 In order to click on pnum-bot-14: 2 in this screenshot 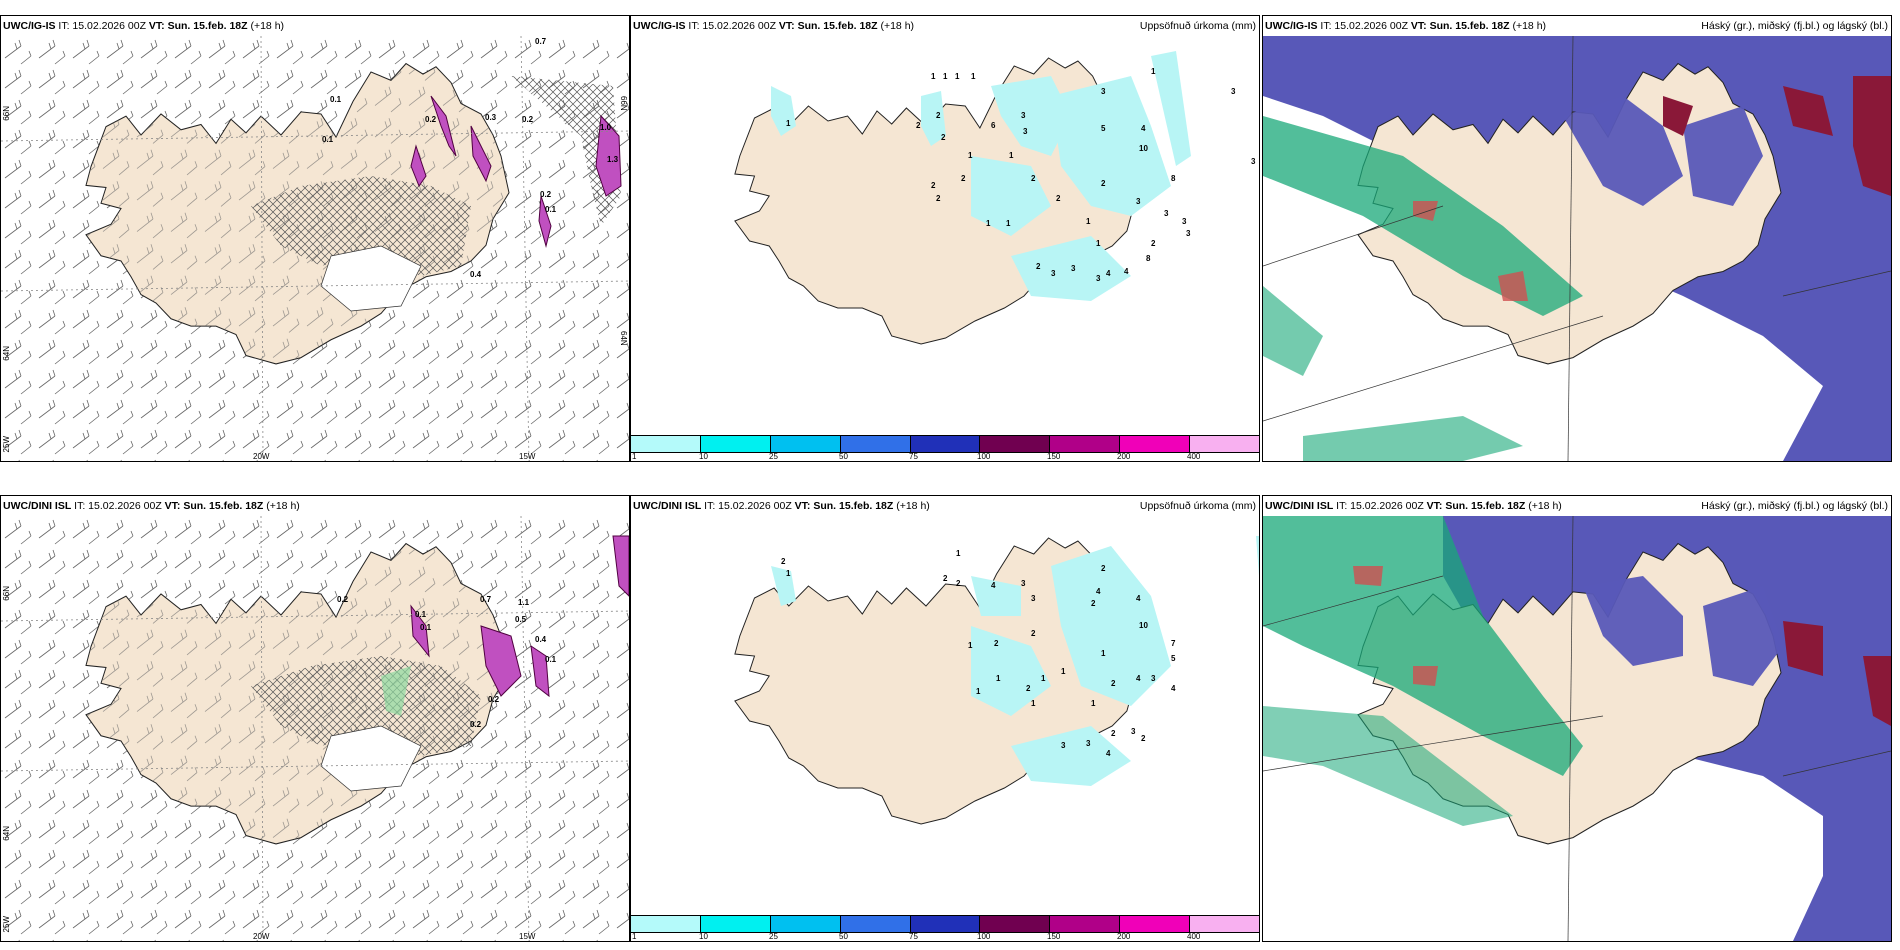, I will do `click(996, 643)`.